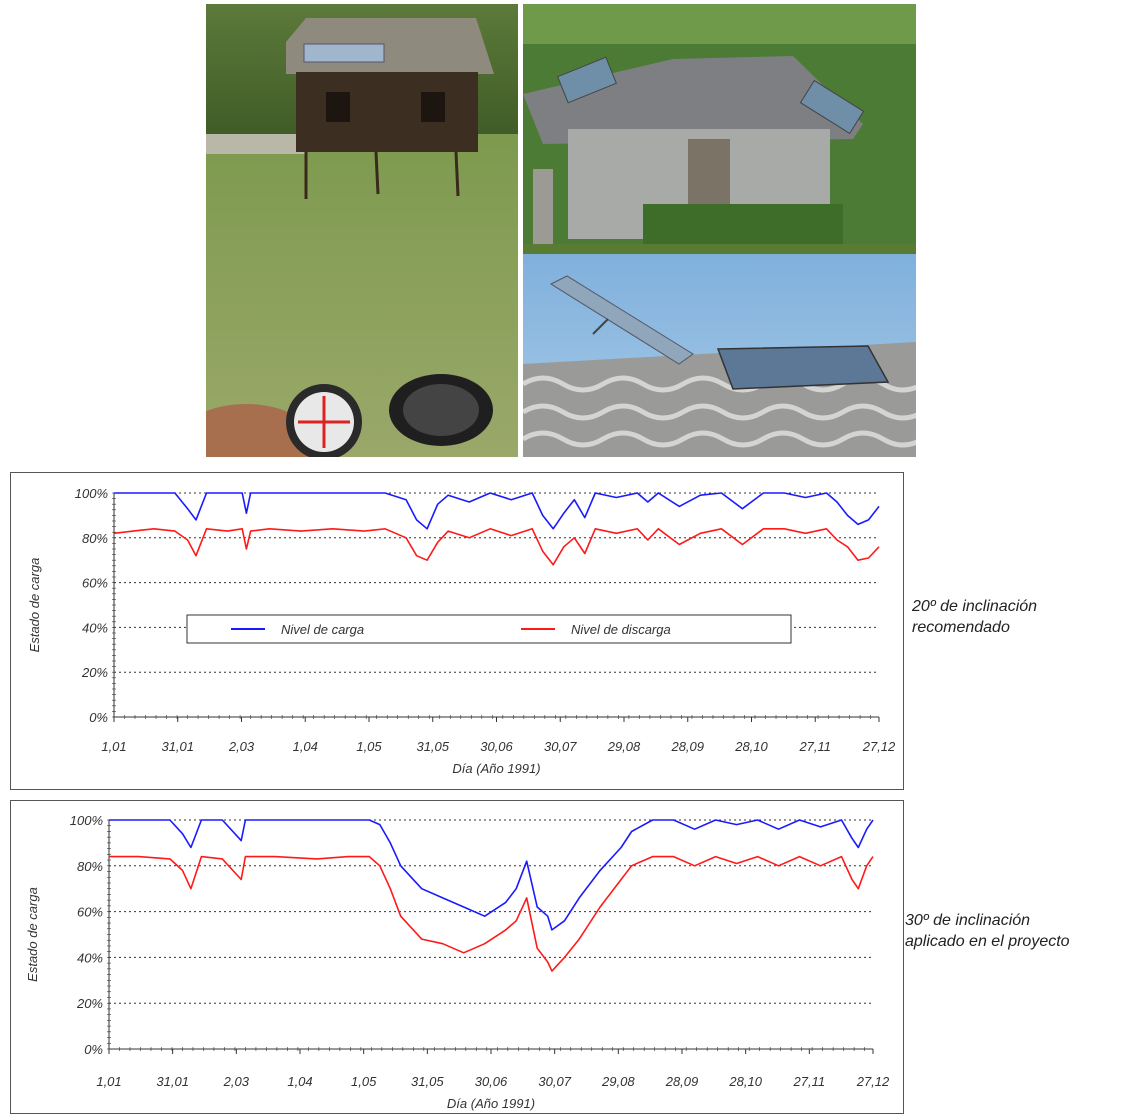  Describe the element at coordinates (621, 629) in the screenshot. I see `legend-label: Nivel de discarga` at that location.